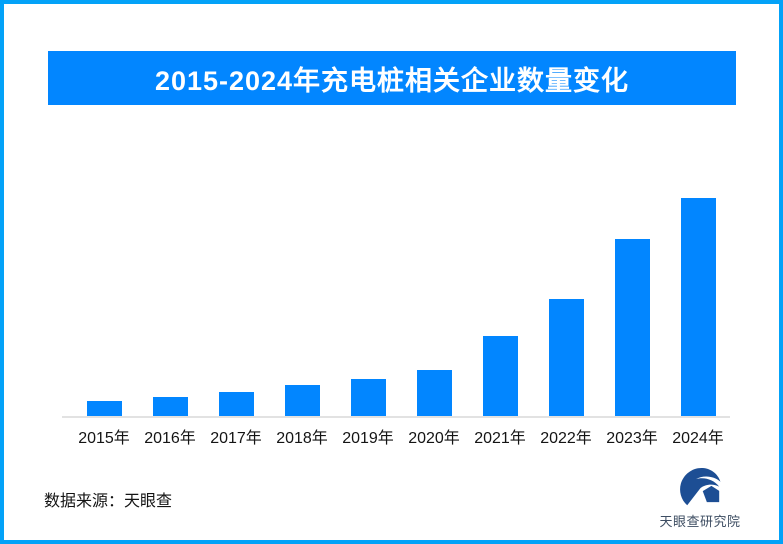  Describe the element at coordinates (108, 501) in the screenshot. I see `data-source-label: 数据来源：天眼查` at that location.